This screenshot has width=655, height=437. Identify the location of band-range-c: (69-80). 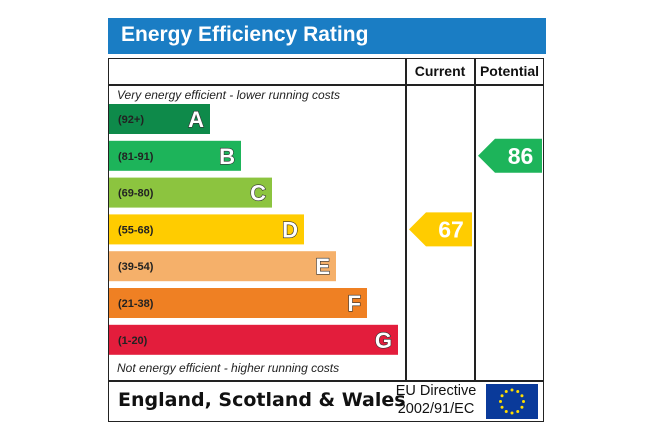
(136, 194).